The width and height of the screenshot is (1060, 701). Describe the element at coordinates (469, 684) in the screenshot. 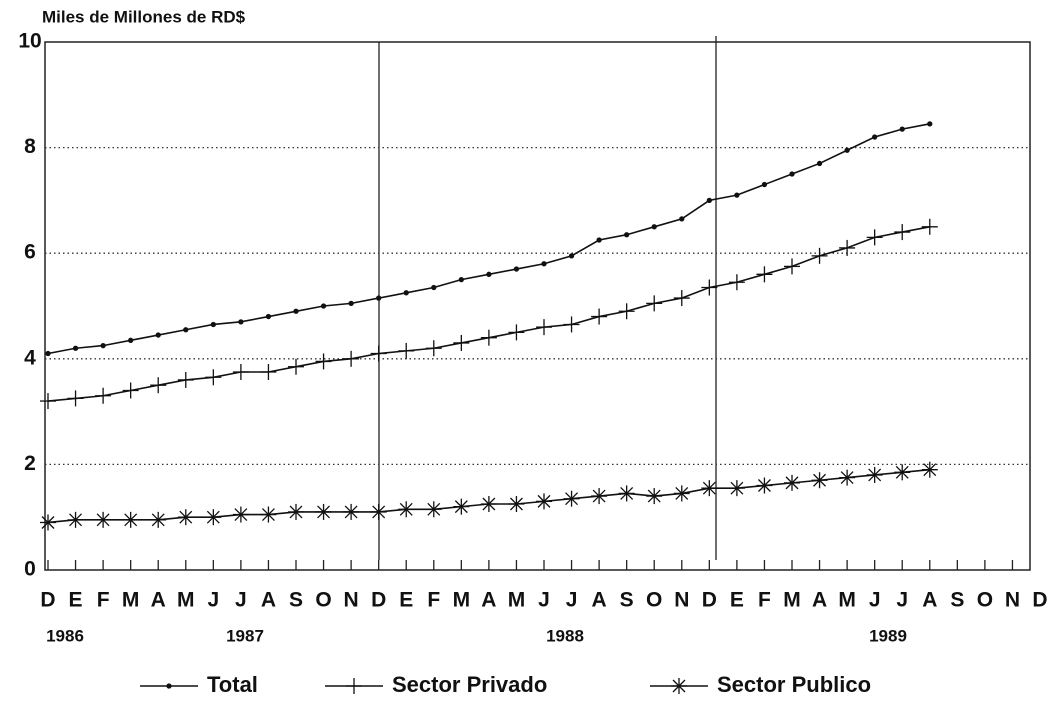

I see `legend-label: Sector Privado` at that location.